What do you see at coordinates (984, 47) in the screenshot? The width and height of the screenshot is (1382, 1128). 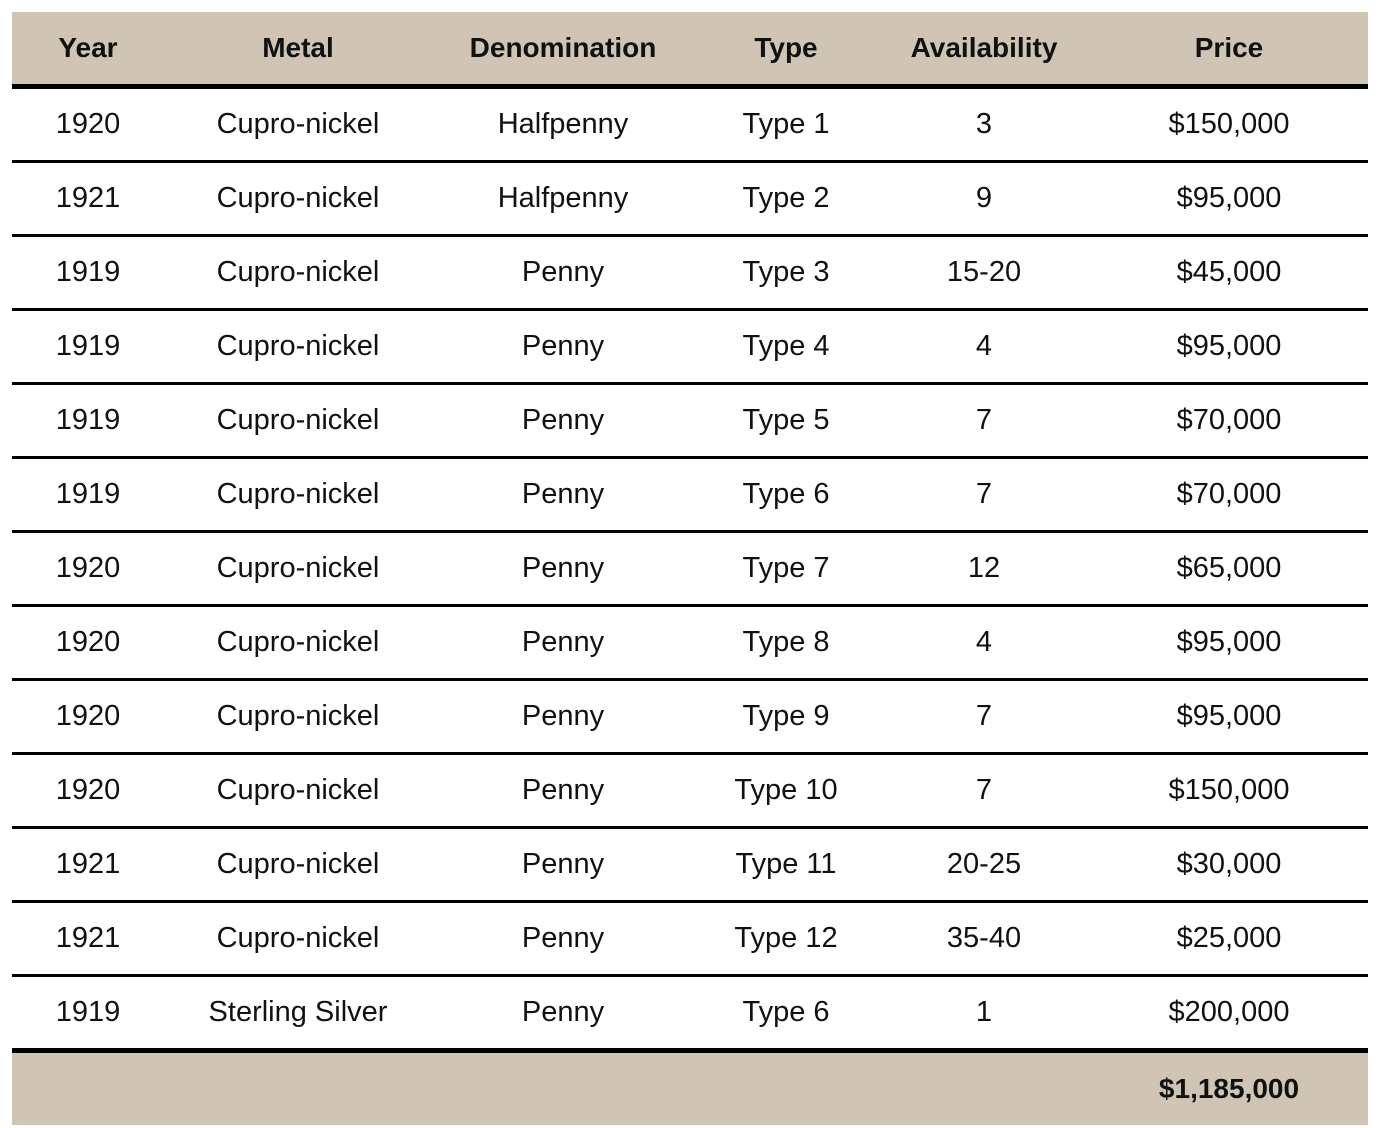 I see `header-availability: Availability` at bounding box center [984, 47].